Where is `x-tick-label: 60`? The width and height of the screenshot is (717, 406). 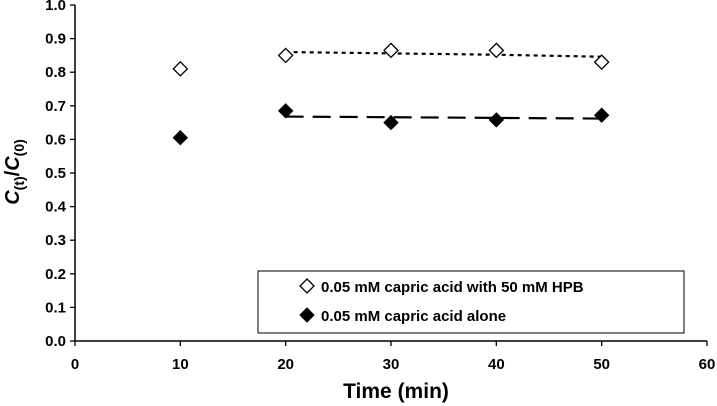
x-tick-label: 60 is located at coordinates (707, 364).